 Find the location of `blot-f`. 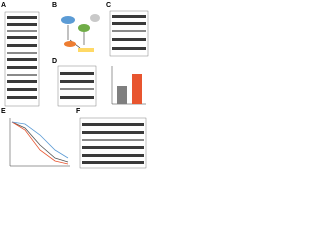

blot-f is located at coordinates (113, 143).